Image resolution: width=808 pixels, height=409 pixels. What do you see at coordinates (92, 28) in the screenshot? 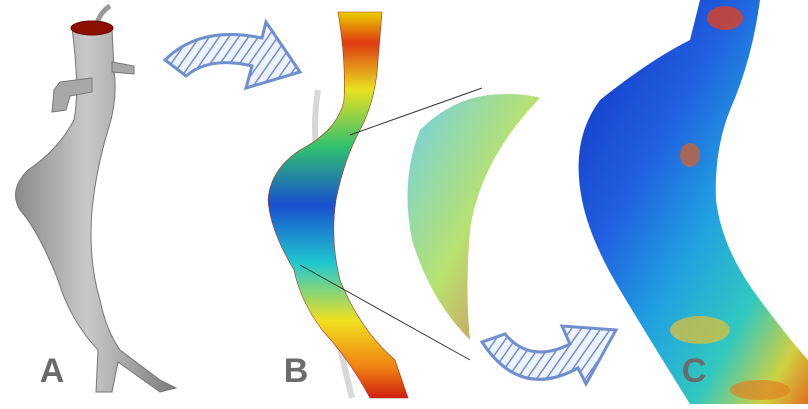
I see `inlet-cap` at bounding box center [92, 28].